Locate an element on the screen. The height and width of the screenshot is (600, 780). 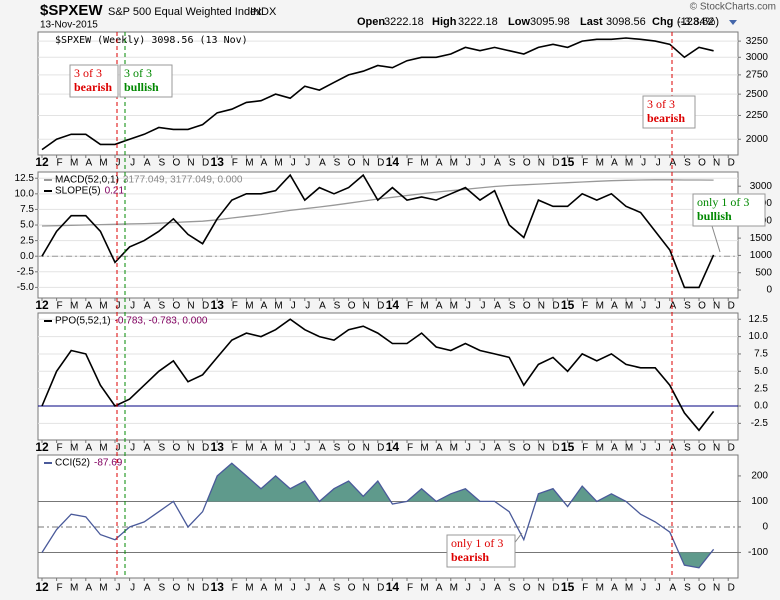
y-tick-label: 3000 is located at coordinates (757, 57).